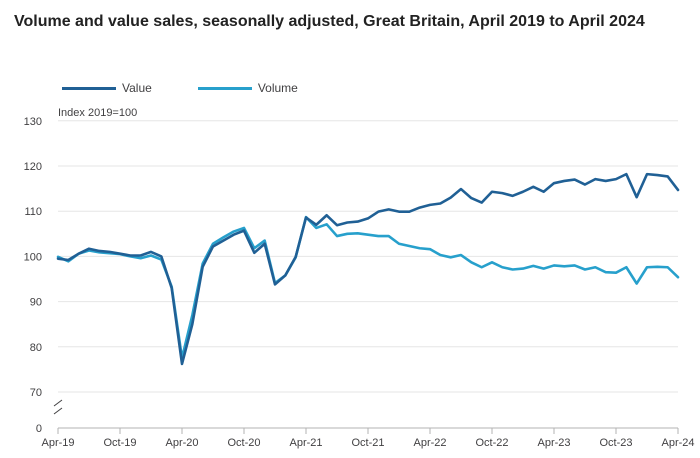 This screenshot has height=458, width=700. Describe the element at coordinates (33, 257) in the screenshot. I see `y-tick-label: 100` at that location.